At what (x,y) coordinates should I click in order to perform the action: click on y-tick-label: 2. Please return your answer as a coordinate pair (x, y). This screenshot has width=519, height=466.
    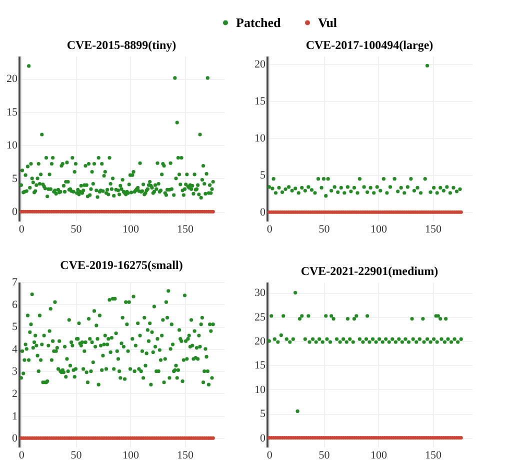
    Looking at the image, I should click on (15, 394).